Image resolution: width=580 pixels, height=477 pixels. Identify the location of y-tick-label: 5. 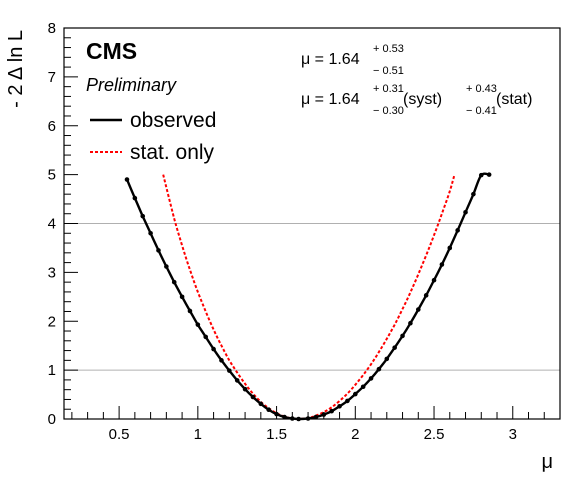
(52, 175).